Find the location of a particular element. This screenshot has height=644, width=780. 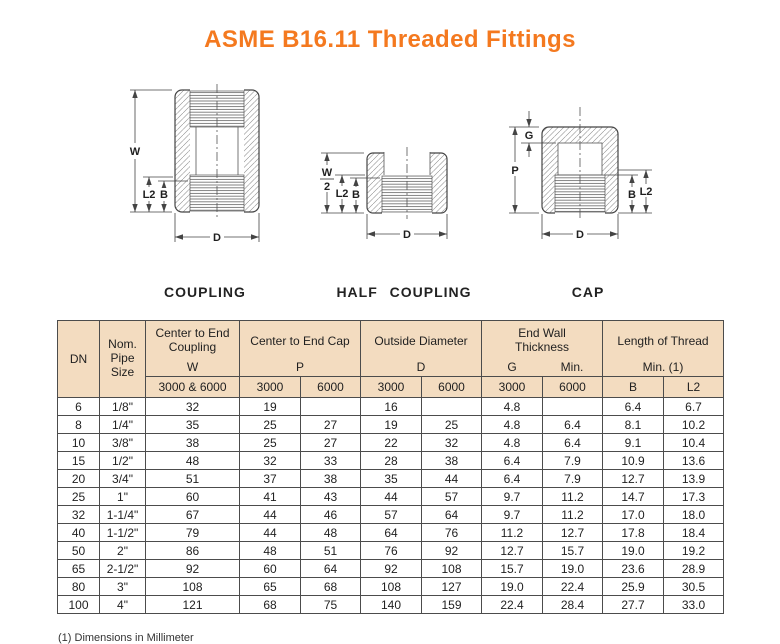

cell-dn: 8 is located at coordinates (78, 424).